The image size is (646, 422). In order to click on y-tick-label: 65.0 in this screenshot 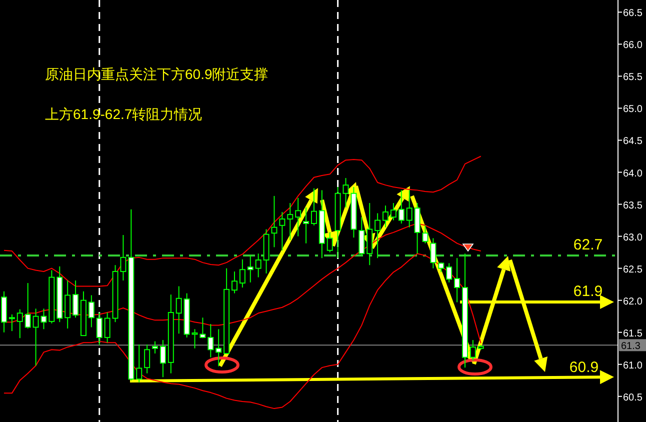, I will do `click(633, 110)`.